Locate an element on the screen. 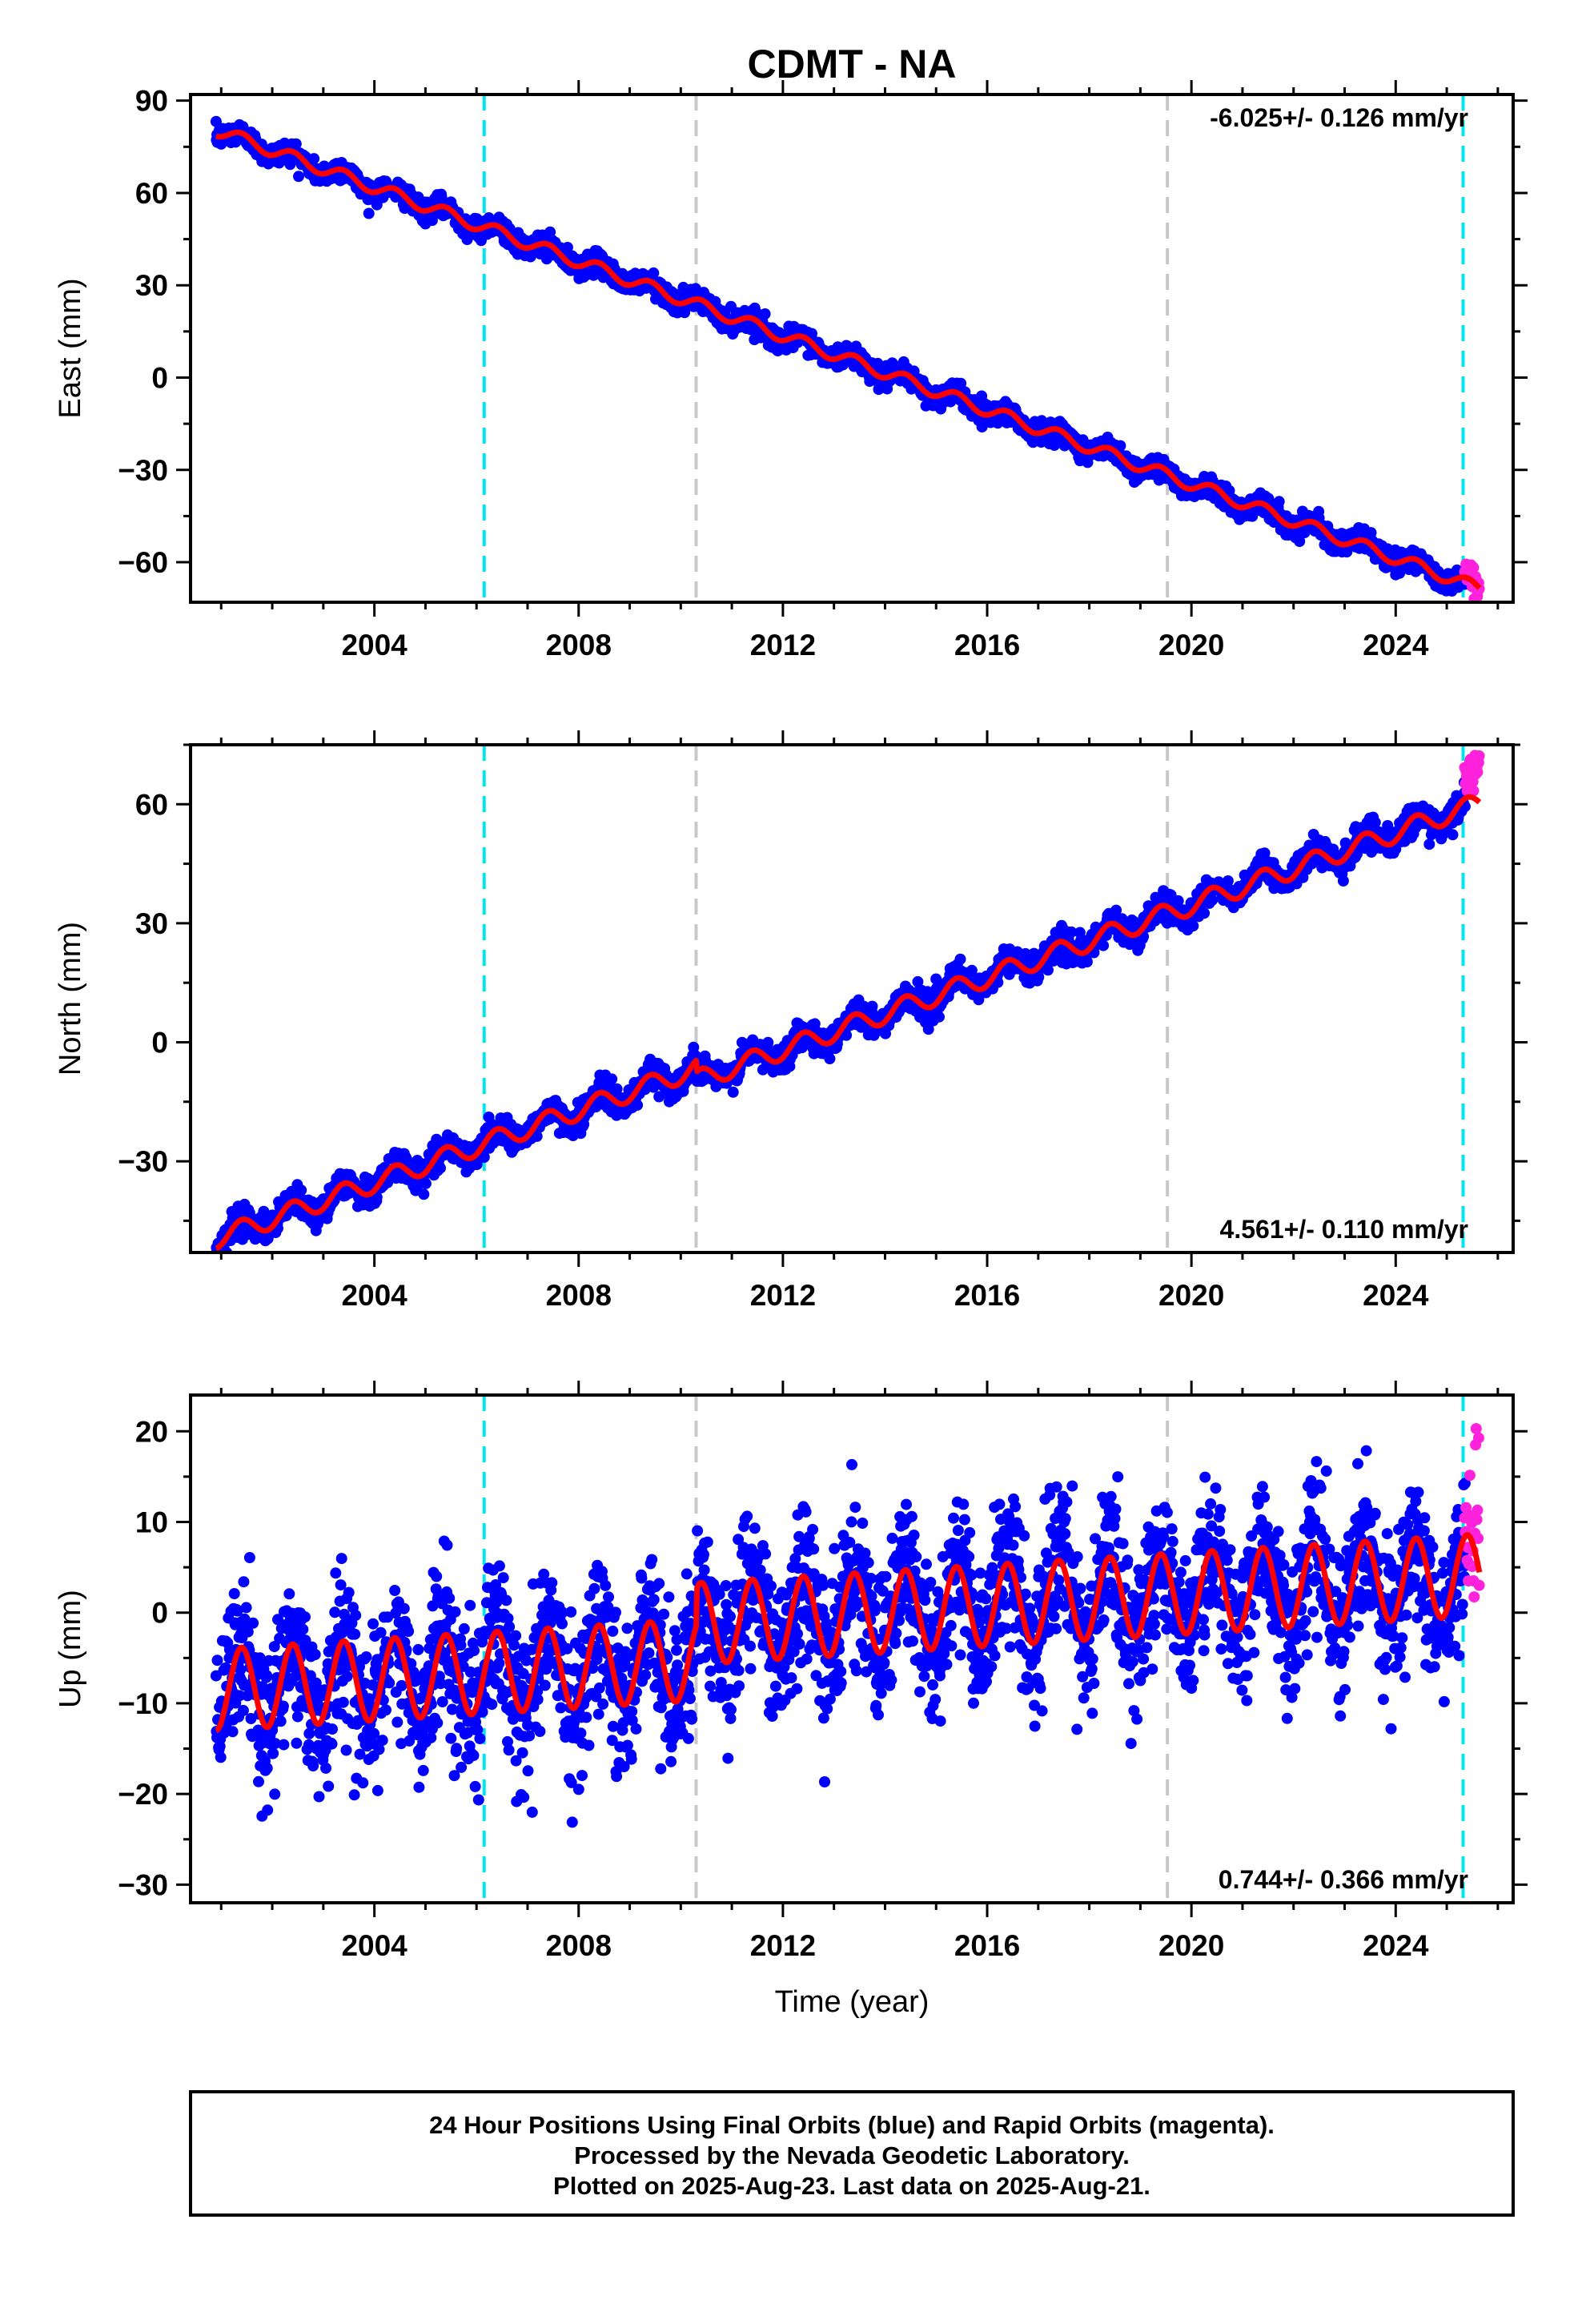  y-tick-label: −60 is located at coordinates (143, 562).